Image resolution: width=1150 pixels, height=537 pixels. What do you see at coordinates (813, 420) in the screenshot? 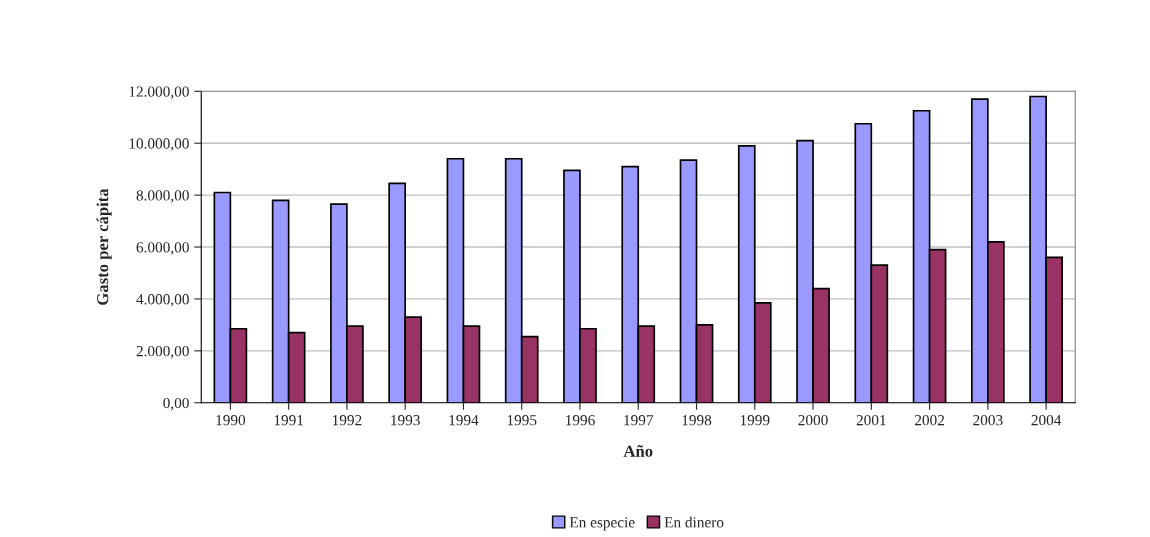
I see `x-tick-label: 2000` at bounding box center [813, 420].